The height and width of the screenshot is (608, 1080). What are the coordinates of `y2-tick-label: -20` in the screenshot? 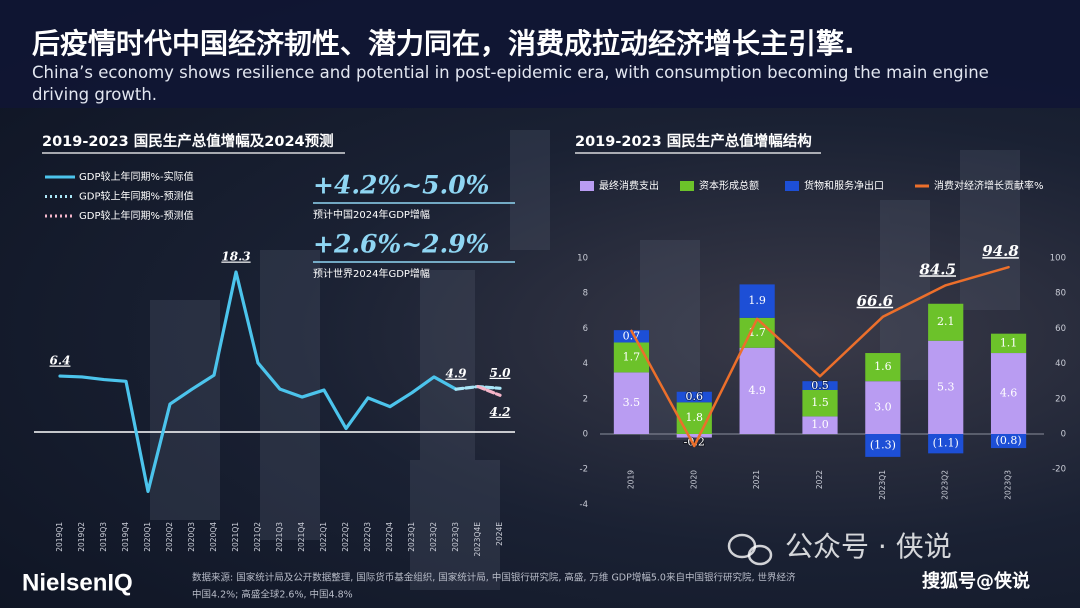 It's located at (1059, 470).